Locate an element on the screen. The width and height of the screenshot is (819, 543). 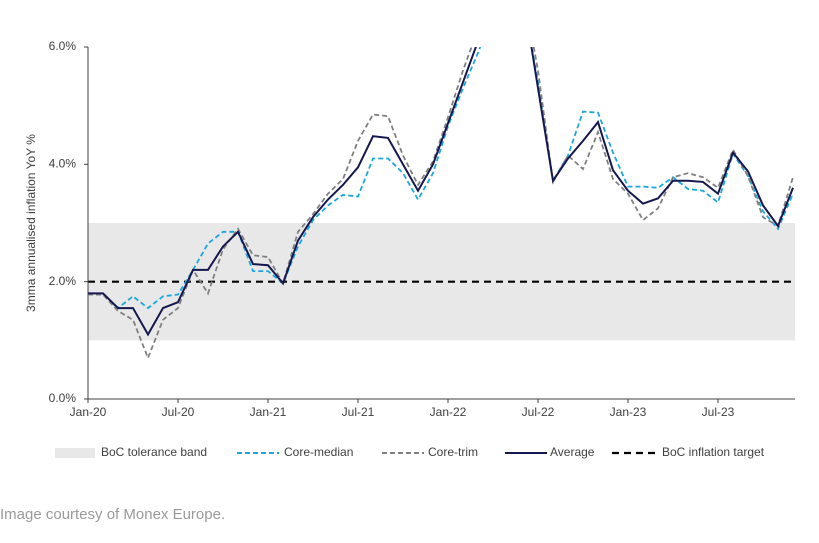
legend-label: Average is located at coordinates (572, 452).